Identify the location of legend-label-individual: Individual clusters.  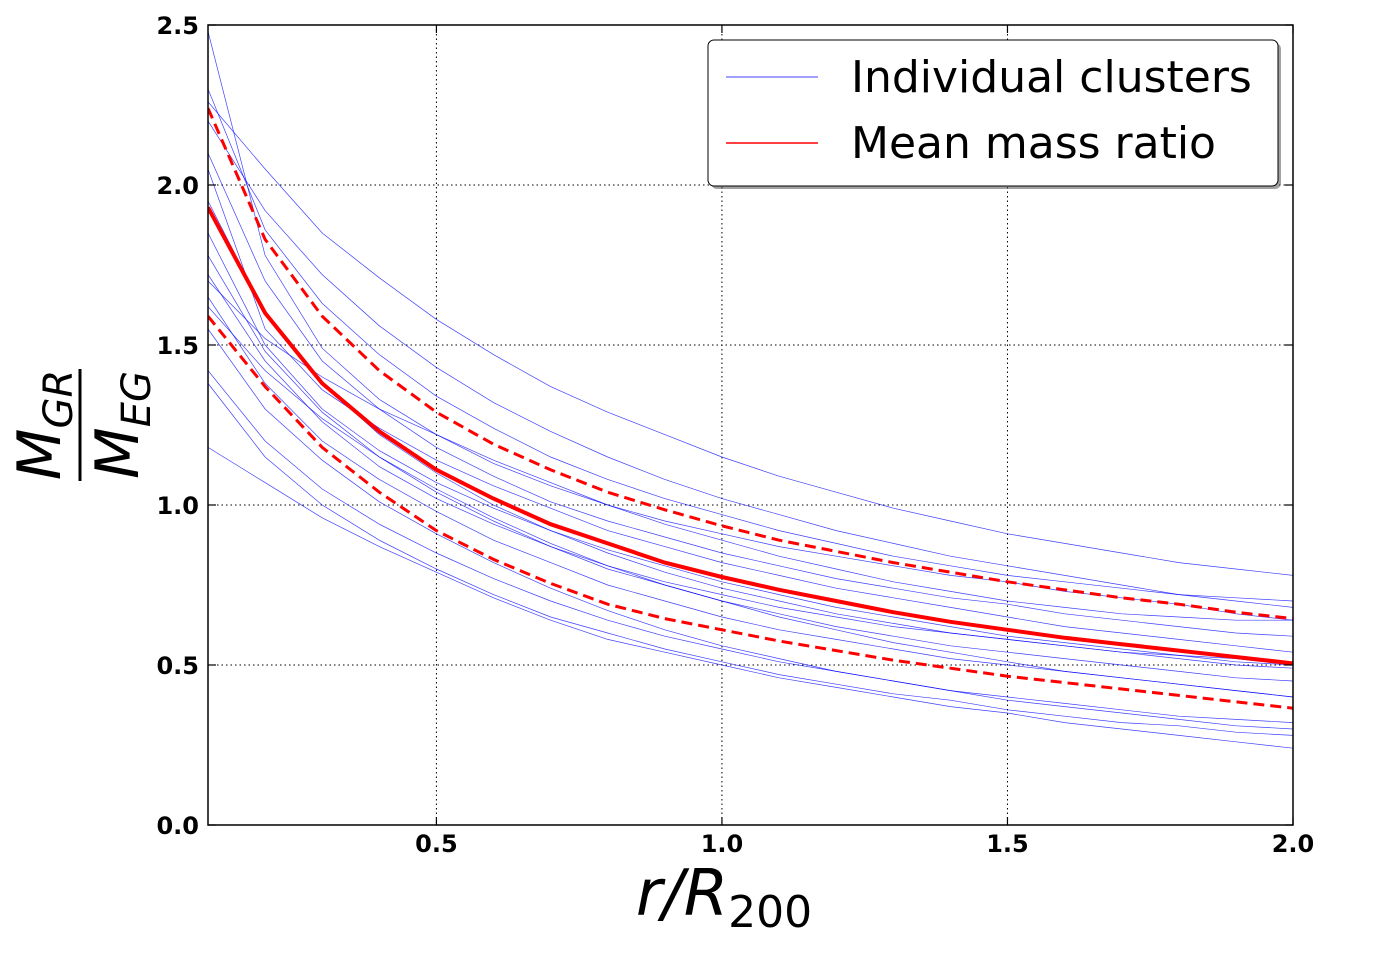
(1051, 77).